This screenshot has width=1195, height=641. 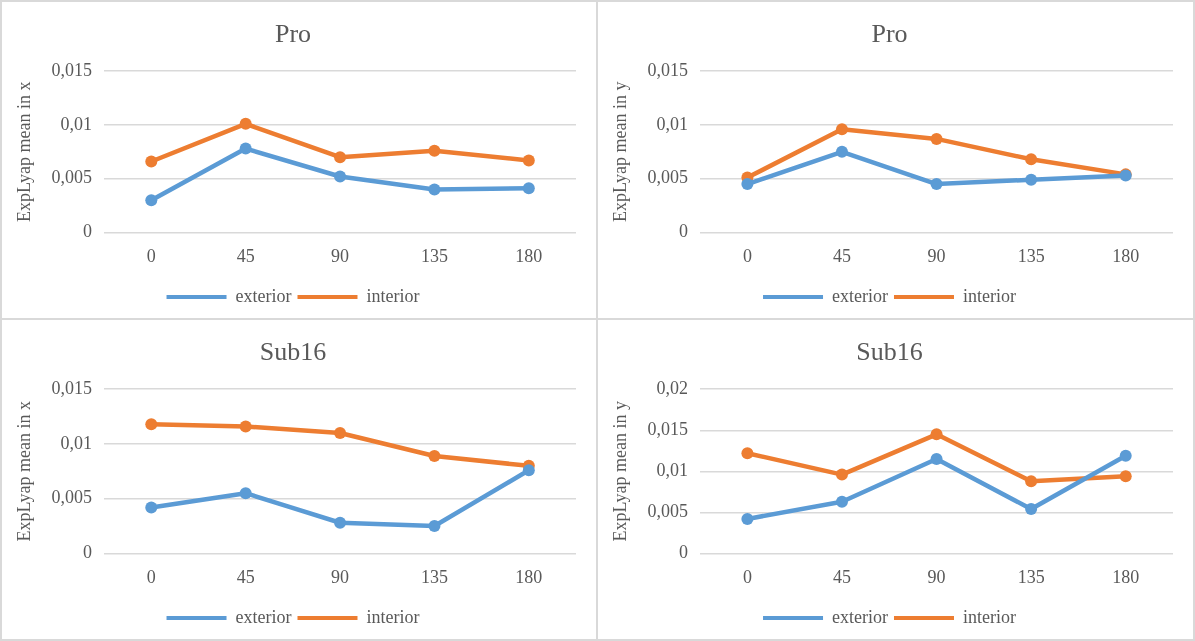 I want to click on y-tick-label: 0,02, so click(x=672, y=387).